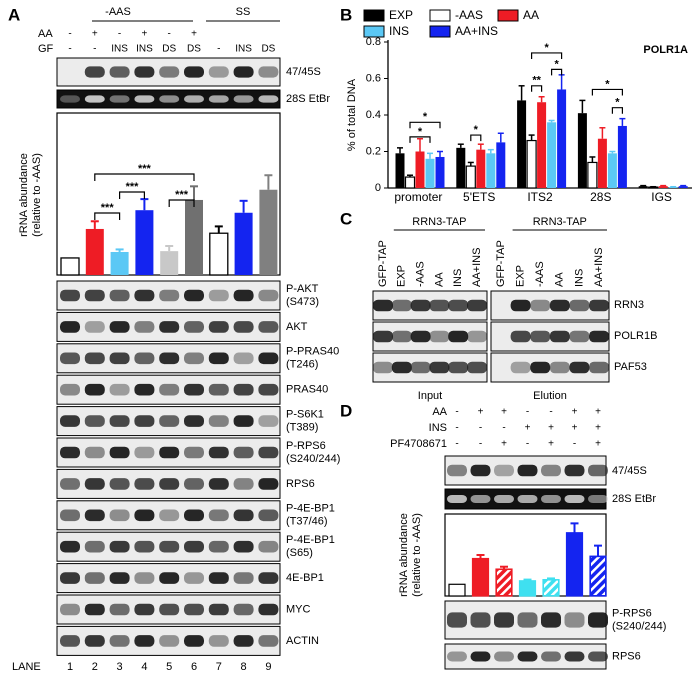 This screenshot has height=676, width=700. I want to click on bar-hatch, so click(598, 576).